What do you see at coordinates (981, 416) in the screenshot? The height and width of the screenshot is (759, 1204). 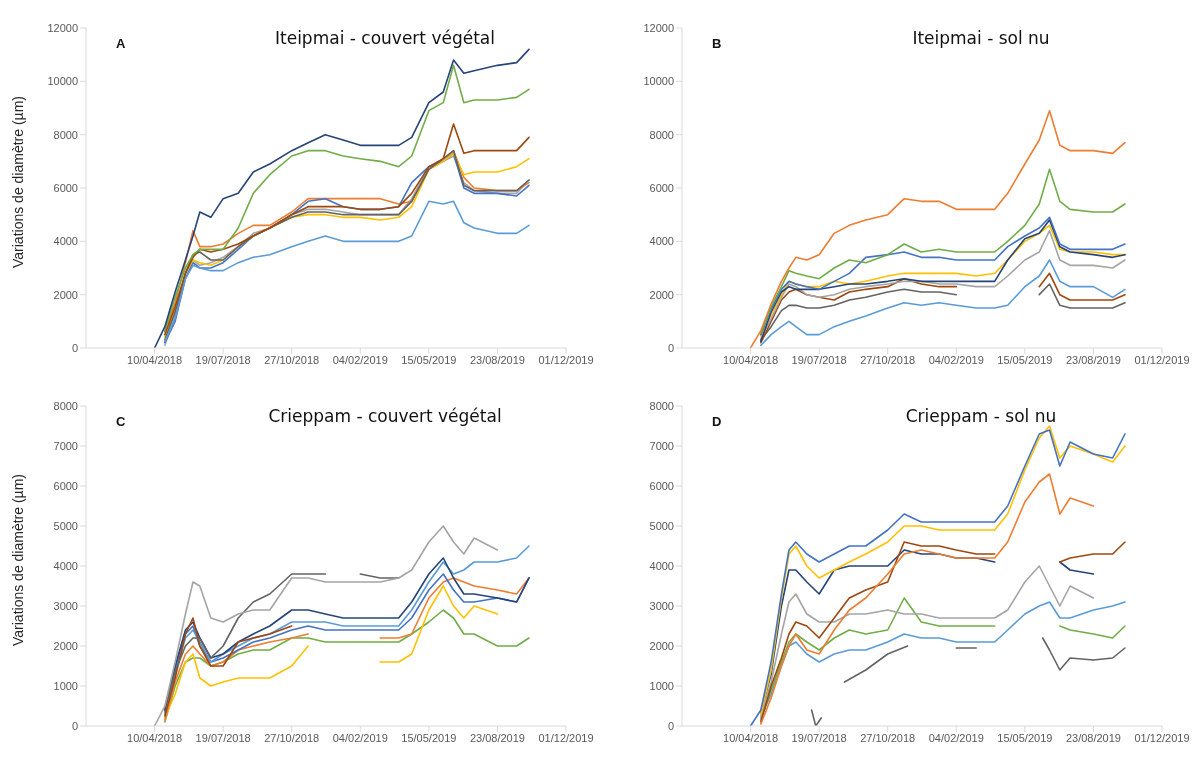 I see `chart-title: Crieppam - sol nu` at bounding box center [981, 416].